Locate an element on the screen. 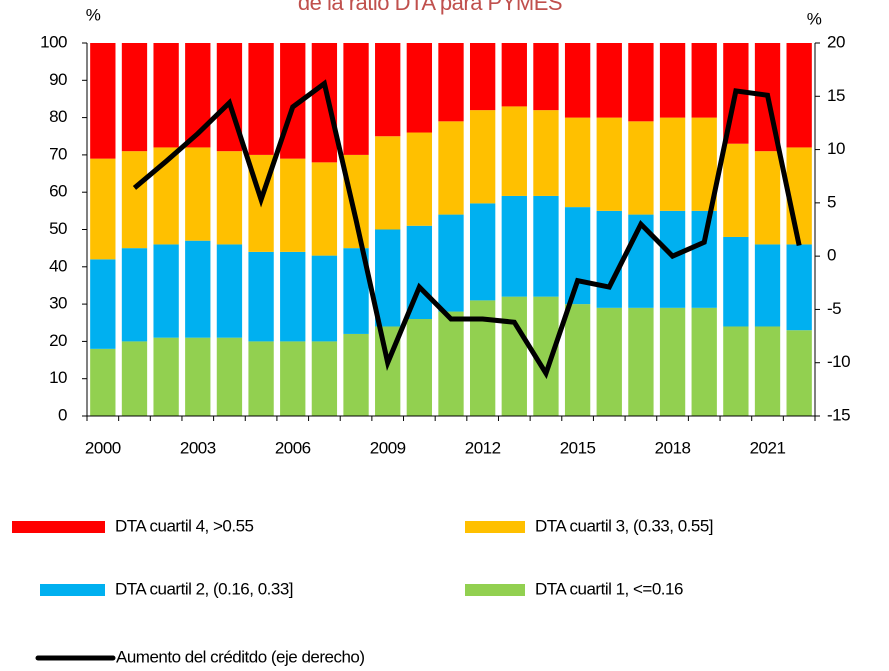 Image resolution: width=889 pixels, height=671 pixels. x-tick-label: 2000 is located at coordinates (103, 447).